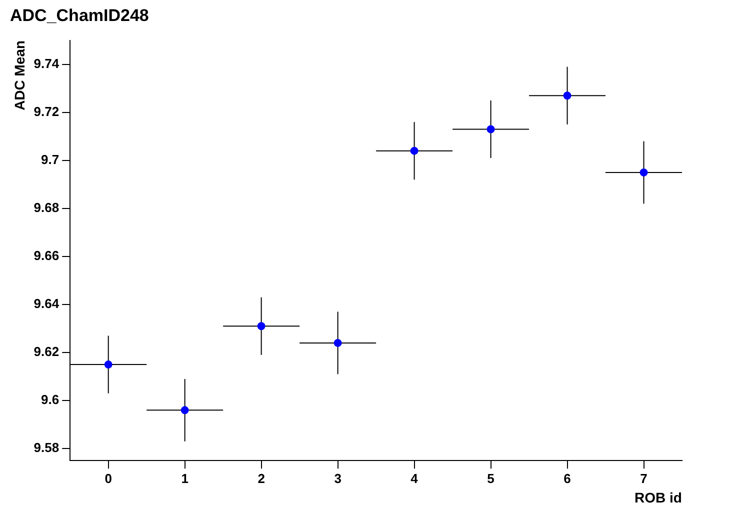 Image resolution: width=756 pixels, height=511 pixels. I want to click on y-tick-label: 9.72, so click(47, 112).